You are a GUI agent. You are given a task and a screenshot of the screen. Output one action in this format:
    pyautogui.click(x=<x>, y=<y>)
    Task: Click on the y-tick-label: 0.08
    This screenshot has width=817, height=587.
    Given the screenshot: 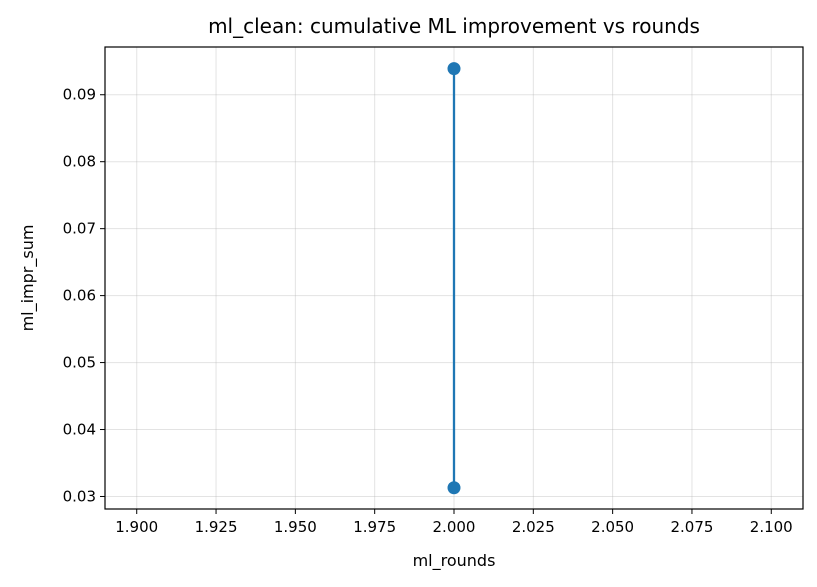 What is the action you would take?
    pyautogui.click(x=79, y=162)
    